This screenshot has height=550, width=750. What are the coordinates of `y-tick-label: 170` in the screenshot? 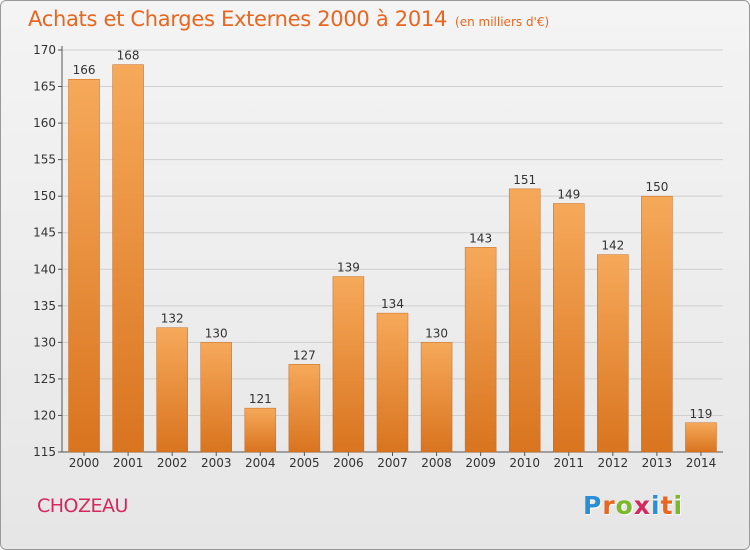 It's located at (44, 50).